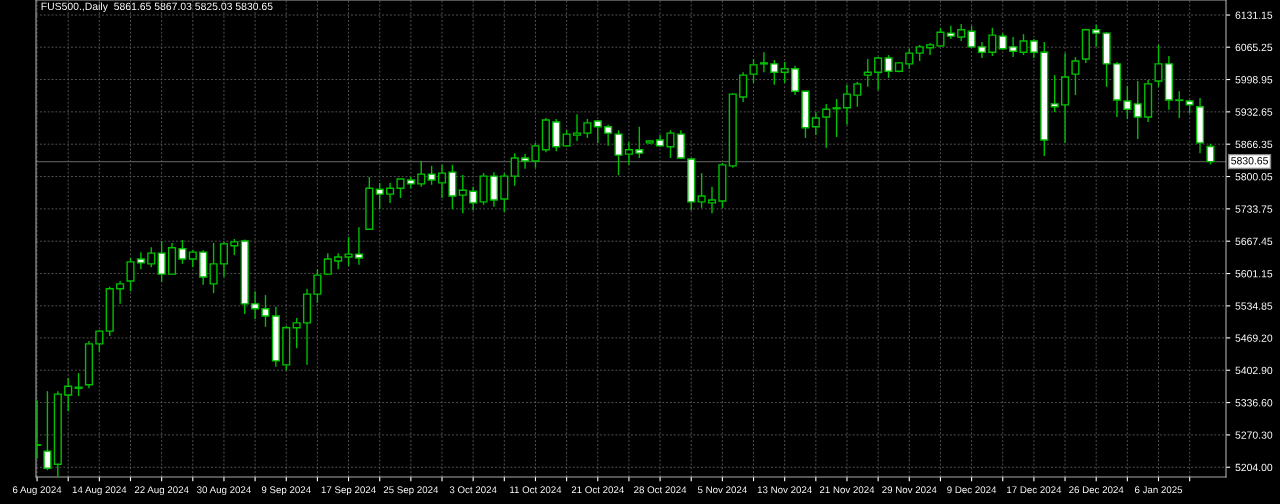  I want to click on y-tick-label: 5601.15, so click(1254, 274).